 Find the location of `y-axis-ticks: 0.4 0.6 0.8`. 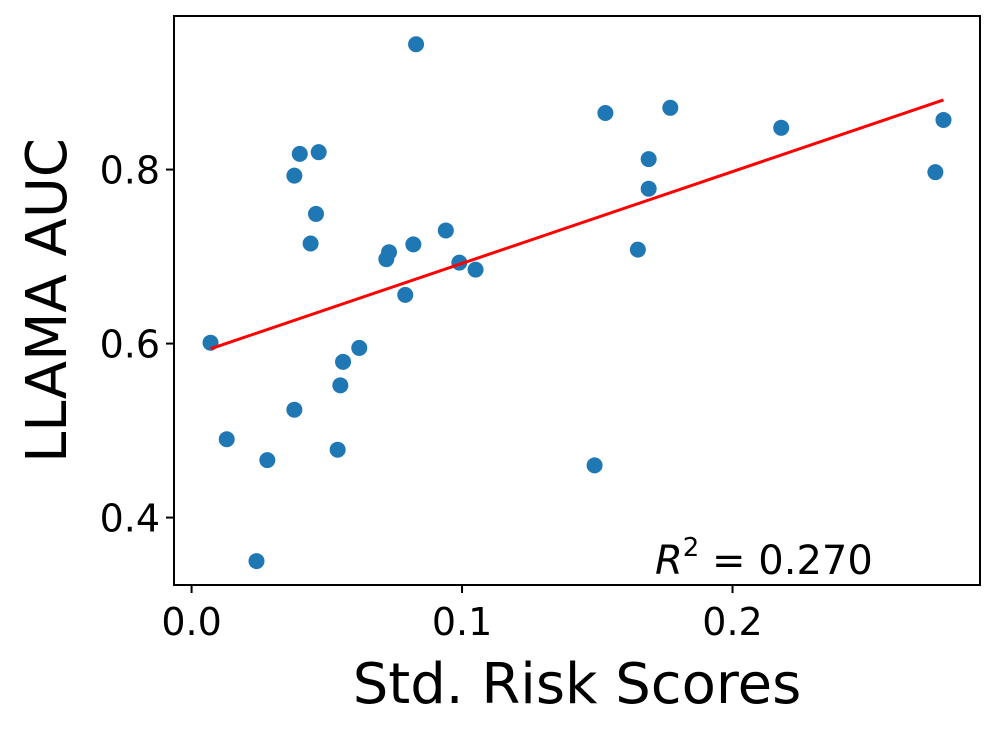

y-axis-ticks: 0.4 0.6 0.8 is located at coordinates (137, 345).